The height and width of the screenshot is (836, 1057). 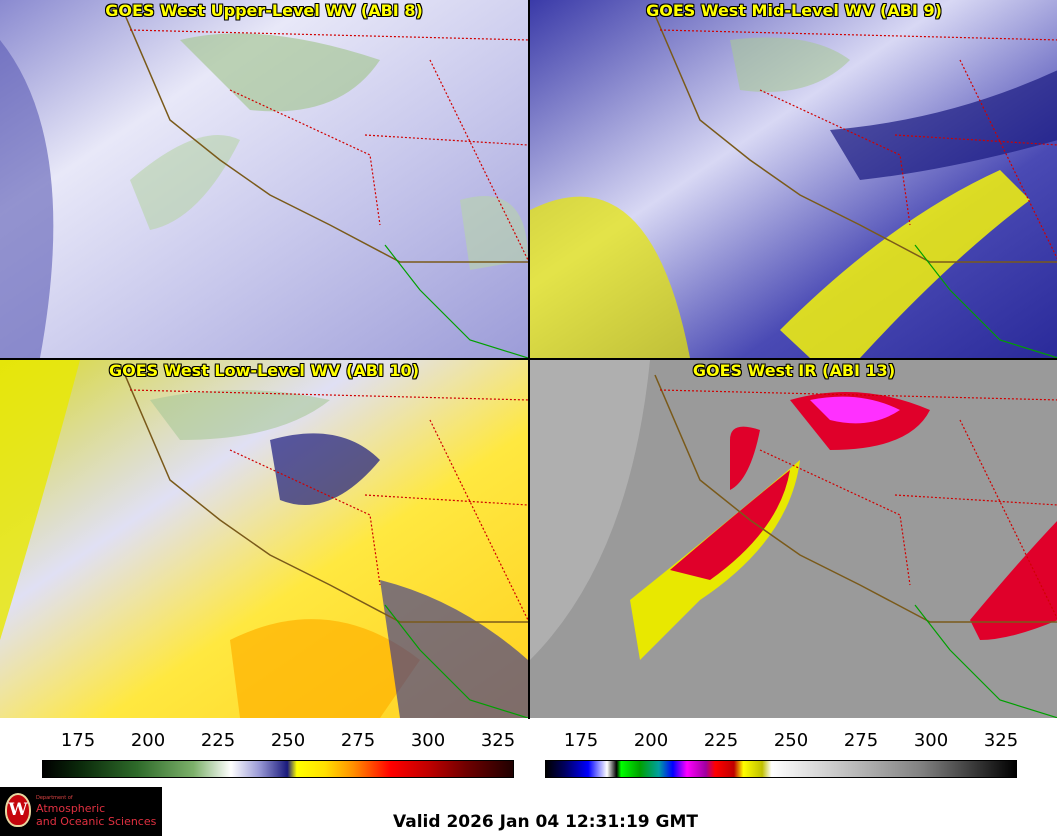 I want to click on valid-time: Valid 2026 Jan 04 12:31:19 GMT, so click(x=546, y=822).